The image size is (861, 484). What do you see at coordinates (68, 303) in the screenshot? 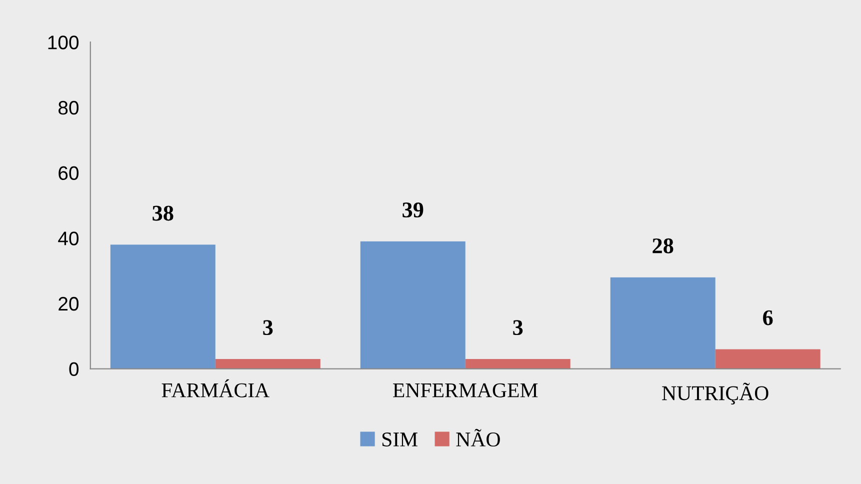
I see `y-tick-label: 20` at bounding box center [68, 303].